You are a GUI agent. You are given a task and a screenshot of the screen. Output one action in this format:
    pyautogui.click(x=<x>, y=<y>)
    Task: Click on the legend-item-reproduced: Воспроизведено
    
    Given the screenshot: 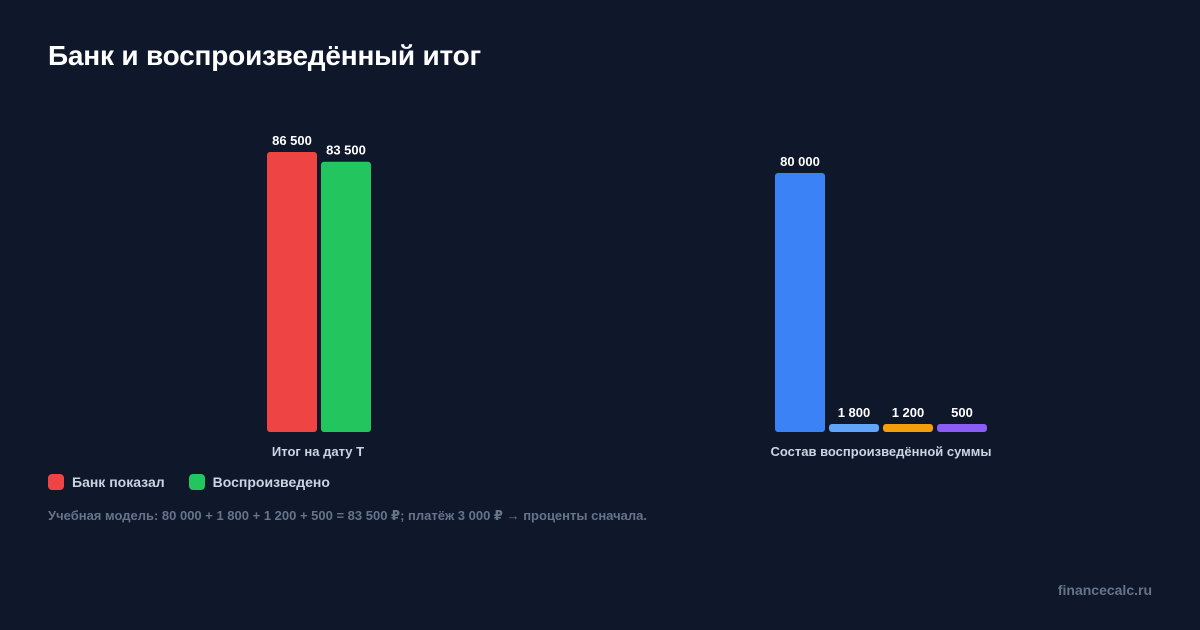 What is the action you would take?
    pyautogui.click(x=259, y=482)
    